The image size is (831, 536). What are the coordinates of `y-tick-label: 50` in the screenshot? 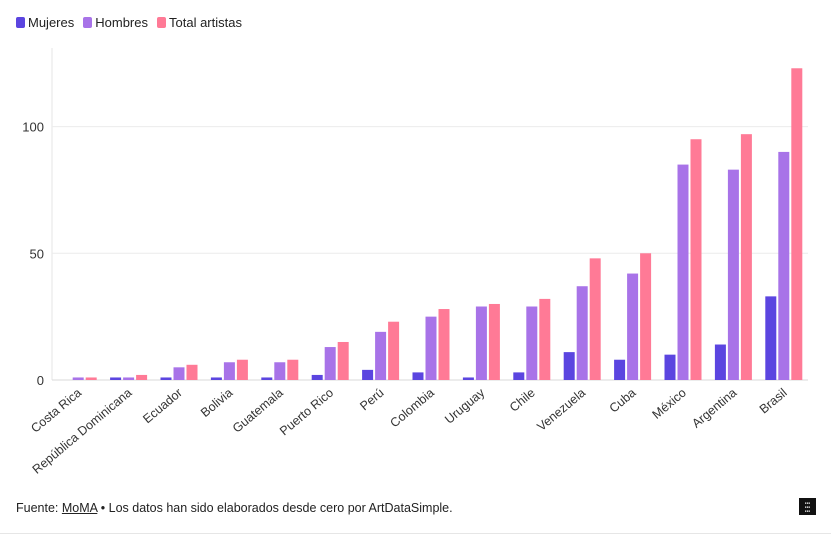 It's located at (37, 253).